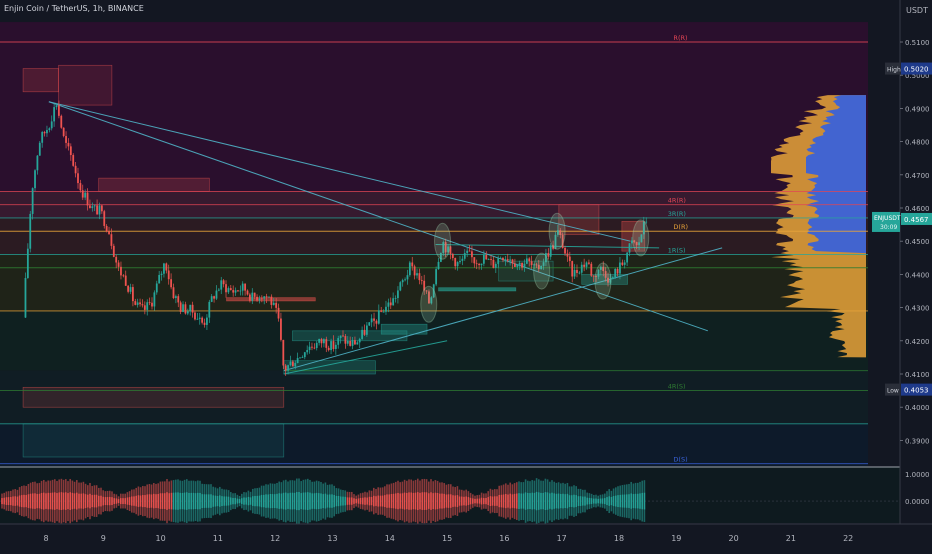 The image size is (932, 554). I want to click on time-tick-label: 12, so click(275, 538).